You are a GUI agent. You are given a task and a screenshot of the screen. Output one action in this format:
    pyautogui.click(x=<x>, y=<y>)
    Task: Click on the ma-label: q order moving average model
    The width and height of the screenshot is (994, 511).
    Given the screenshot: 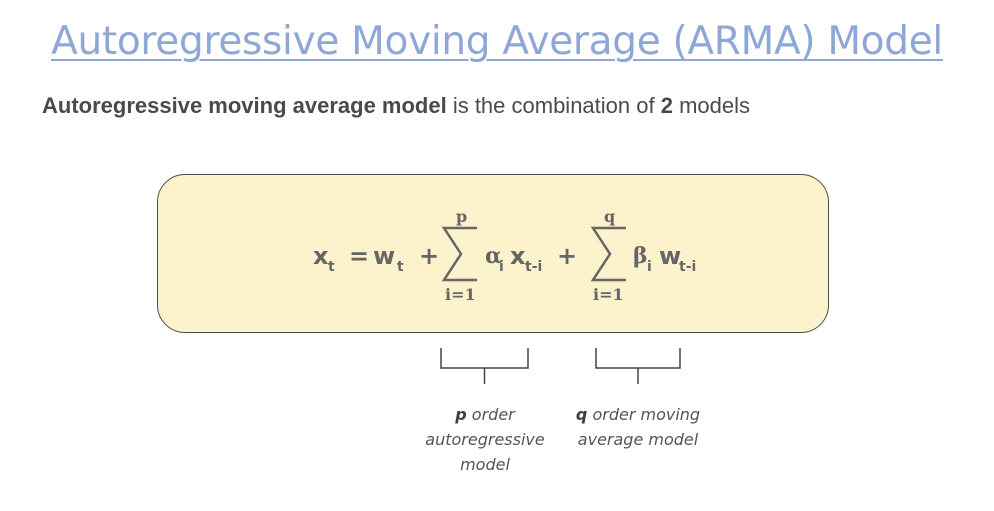 What is the action you would take?
    pyautogui.click(x=638, y=427)
    